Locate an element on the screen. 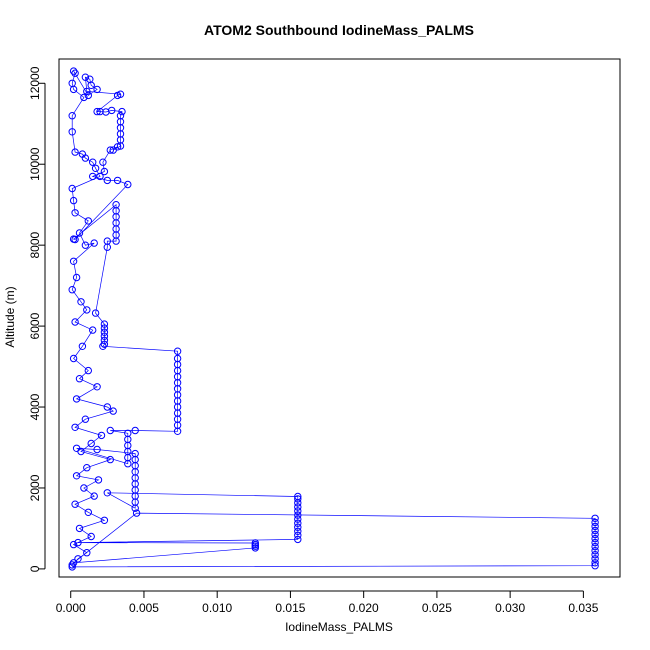  x-tick-label: 0.000 is located at coordinates (71, 608).